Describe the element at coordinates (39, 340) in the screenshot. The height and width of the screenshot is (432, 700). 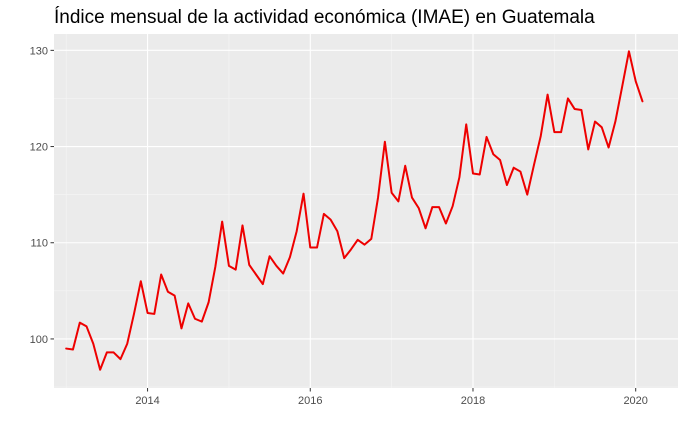
I see `y-tick-label: 100` at that location.